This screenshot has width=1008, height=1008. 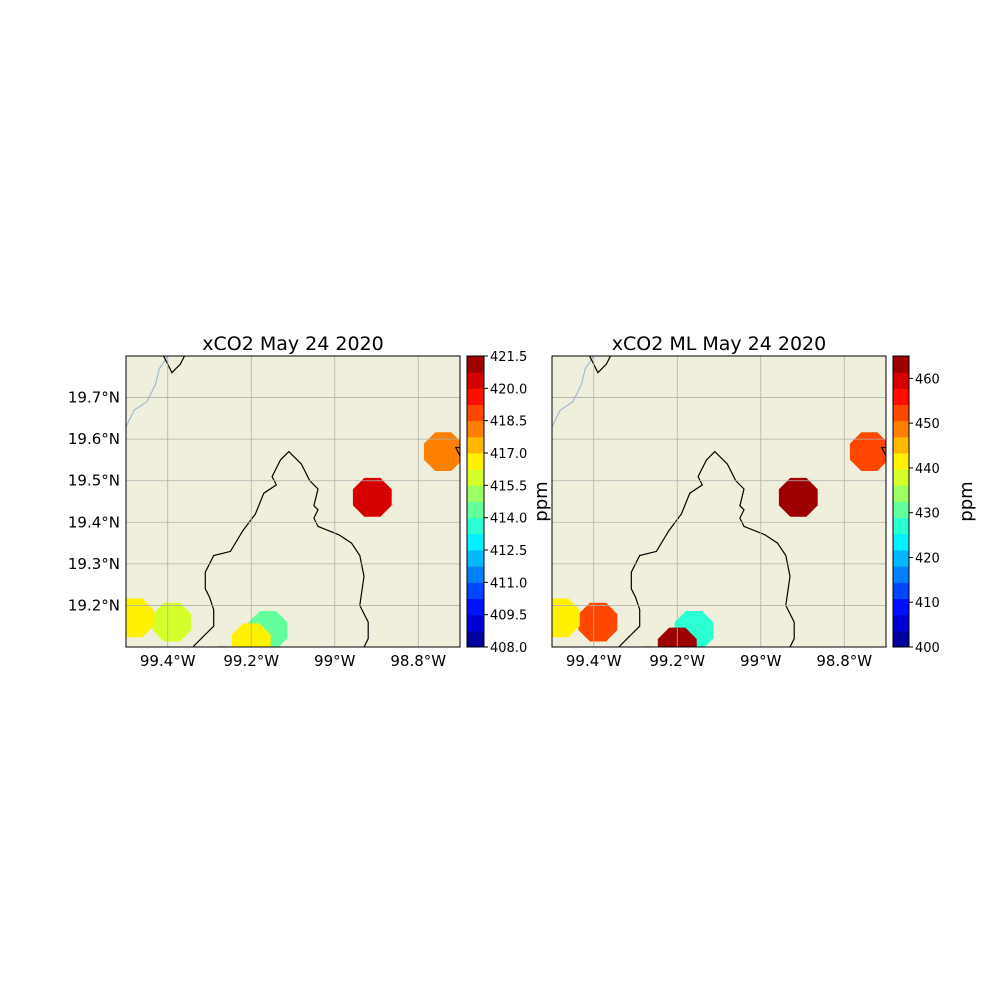 I want to click on y-tick-label: 19.7°N, so click(x=94, y=398).